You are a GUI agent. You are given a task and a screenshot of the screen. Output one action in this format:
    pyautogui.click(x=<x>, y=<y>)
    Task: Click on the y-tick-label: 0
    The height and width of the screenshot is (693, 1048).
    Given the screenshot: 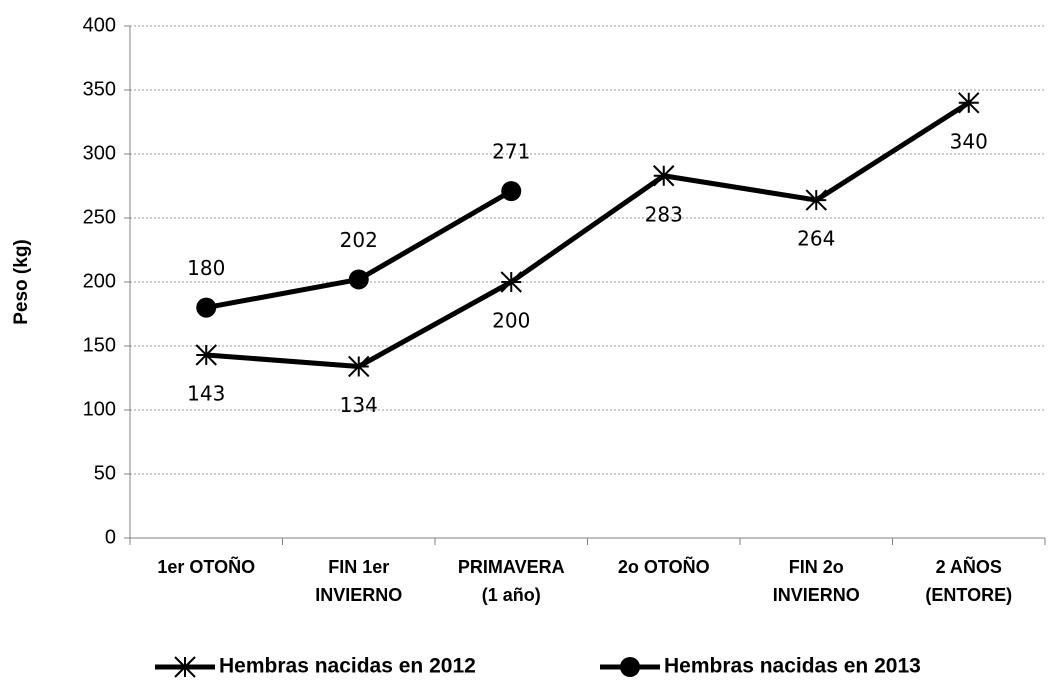 What is the action you would take?
    pyautogui.click(x=110, y=537)
    